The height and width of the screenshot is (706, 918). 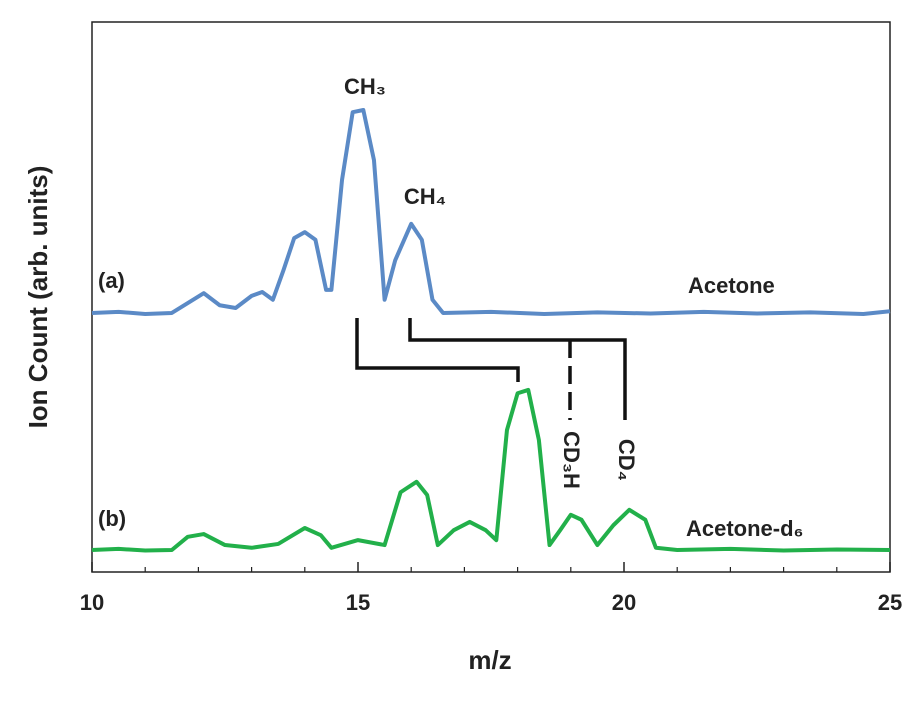 What do you see at coordinates (745, 528) in the screenshot?
I see `legend-entry: Acetone-d₆` at bounding box center [745, 528].